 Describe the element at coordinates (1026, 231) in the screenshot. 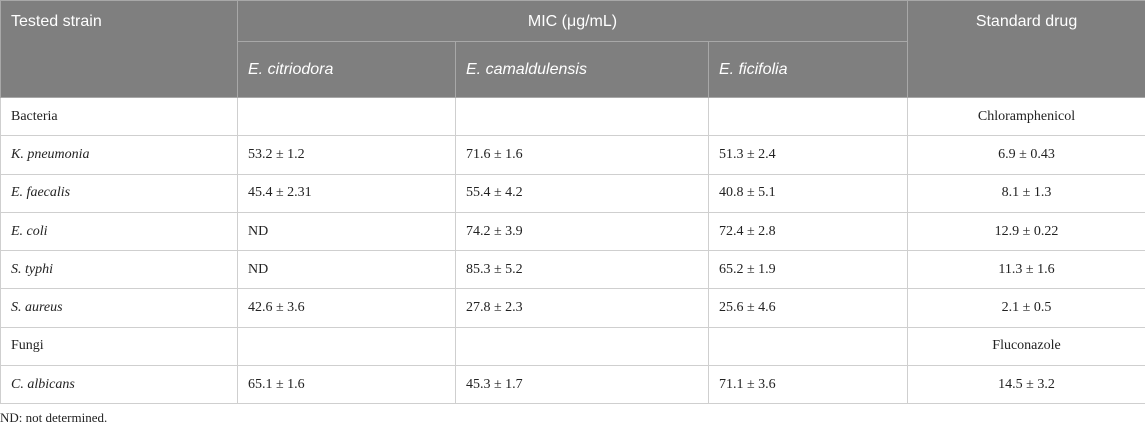

I see `cell: 12.9 ± 0.22` at that location.